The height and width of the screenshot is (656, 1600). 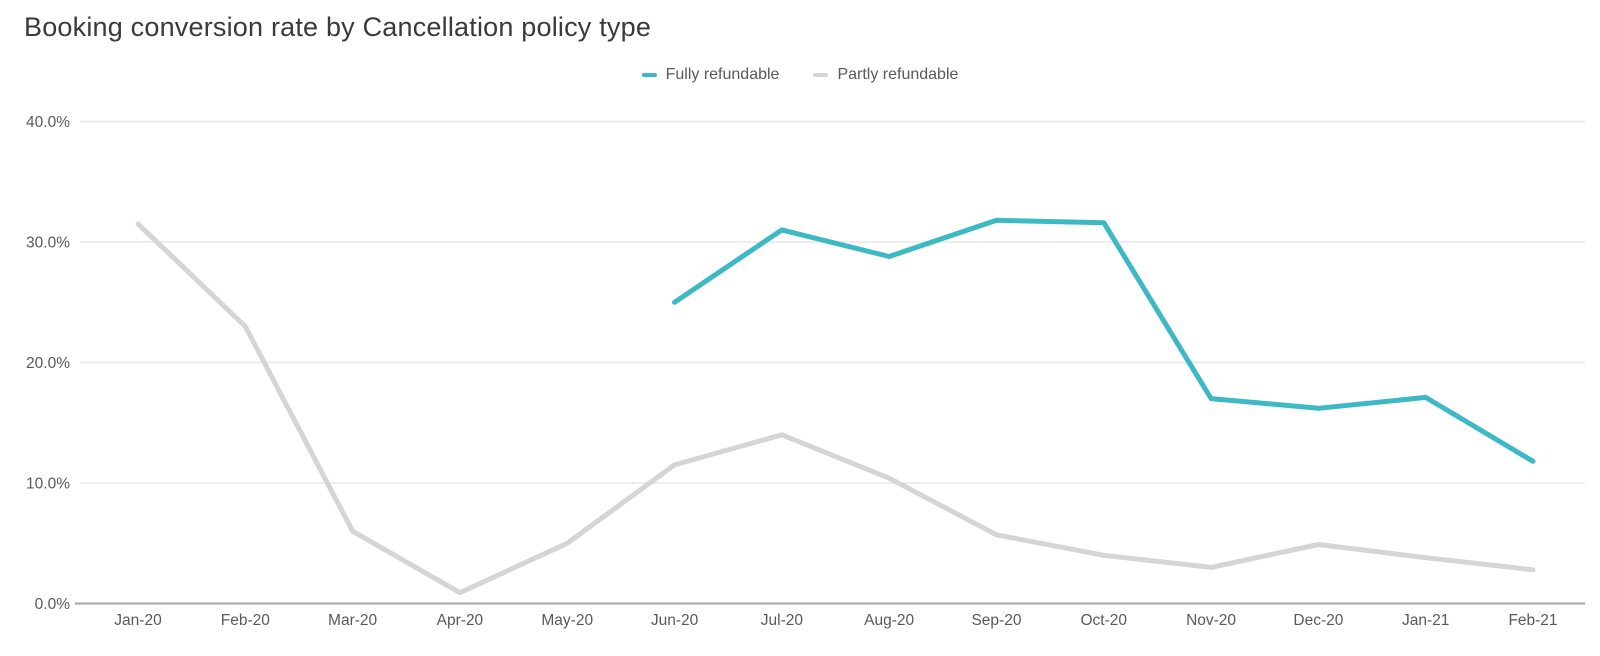 I want to click on chart-legend: Fully refundable Partly refundable, so click(x=800, y=75).